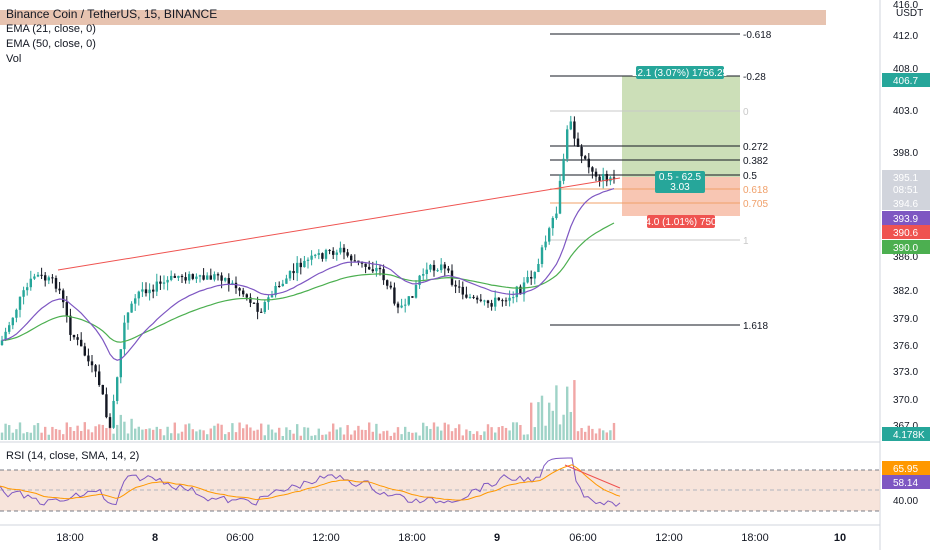 This screenshot has height=550, width=932. I want to click on target-label-bg, so click(680, 72).